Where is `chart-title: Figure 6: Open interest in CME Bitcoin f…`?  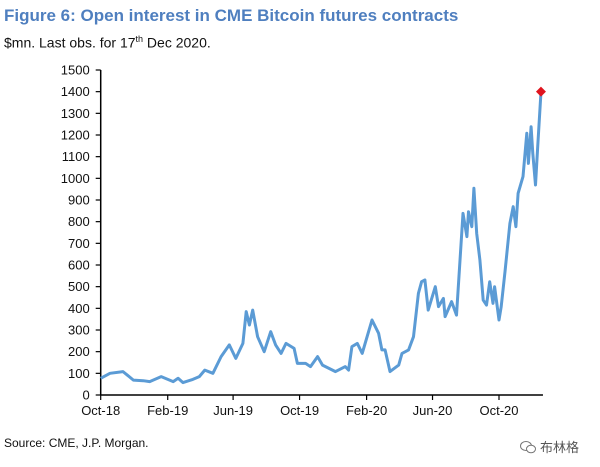
chart-title: Figure 6: Open interest in CME Bitcoin f… is located at coordinates (231, 15).